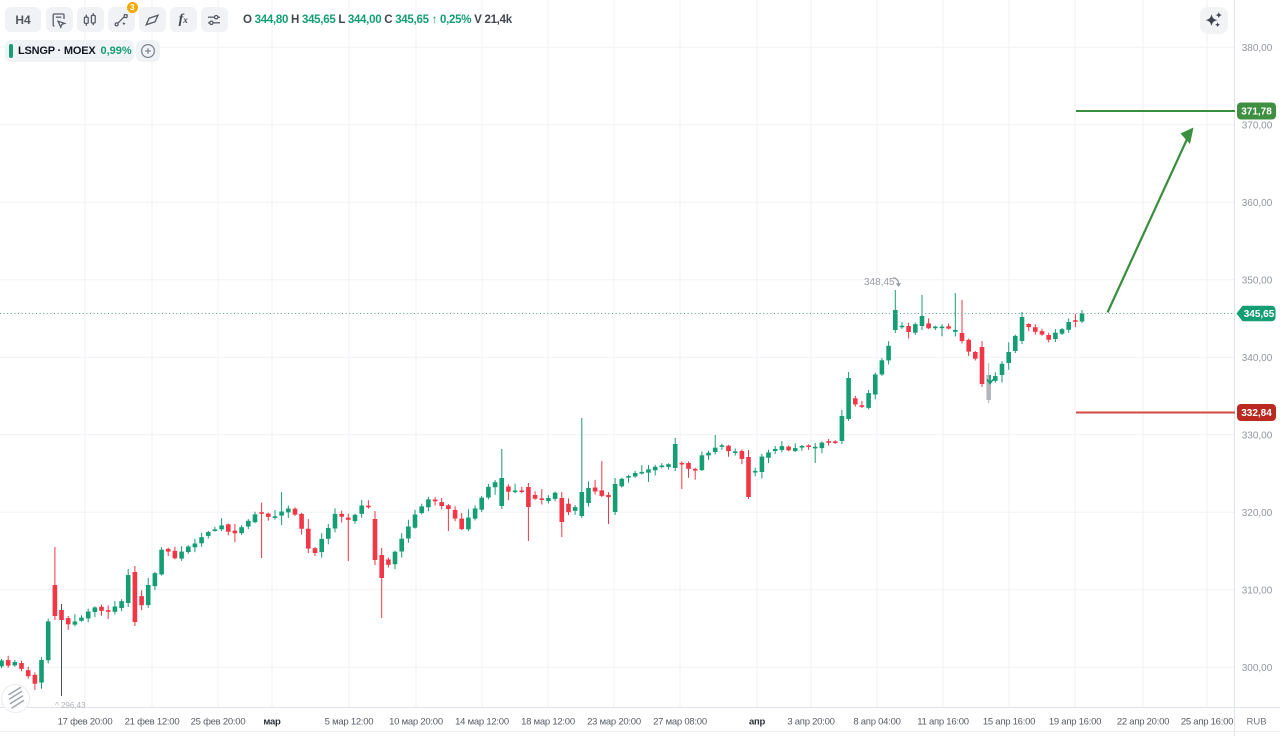  I want to click on svg-text: RUB, so click(1256, 722).